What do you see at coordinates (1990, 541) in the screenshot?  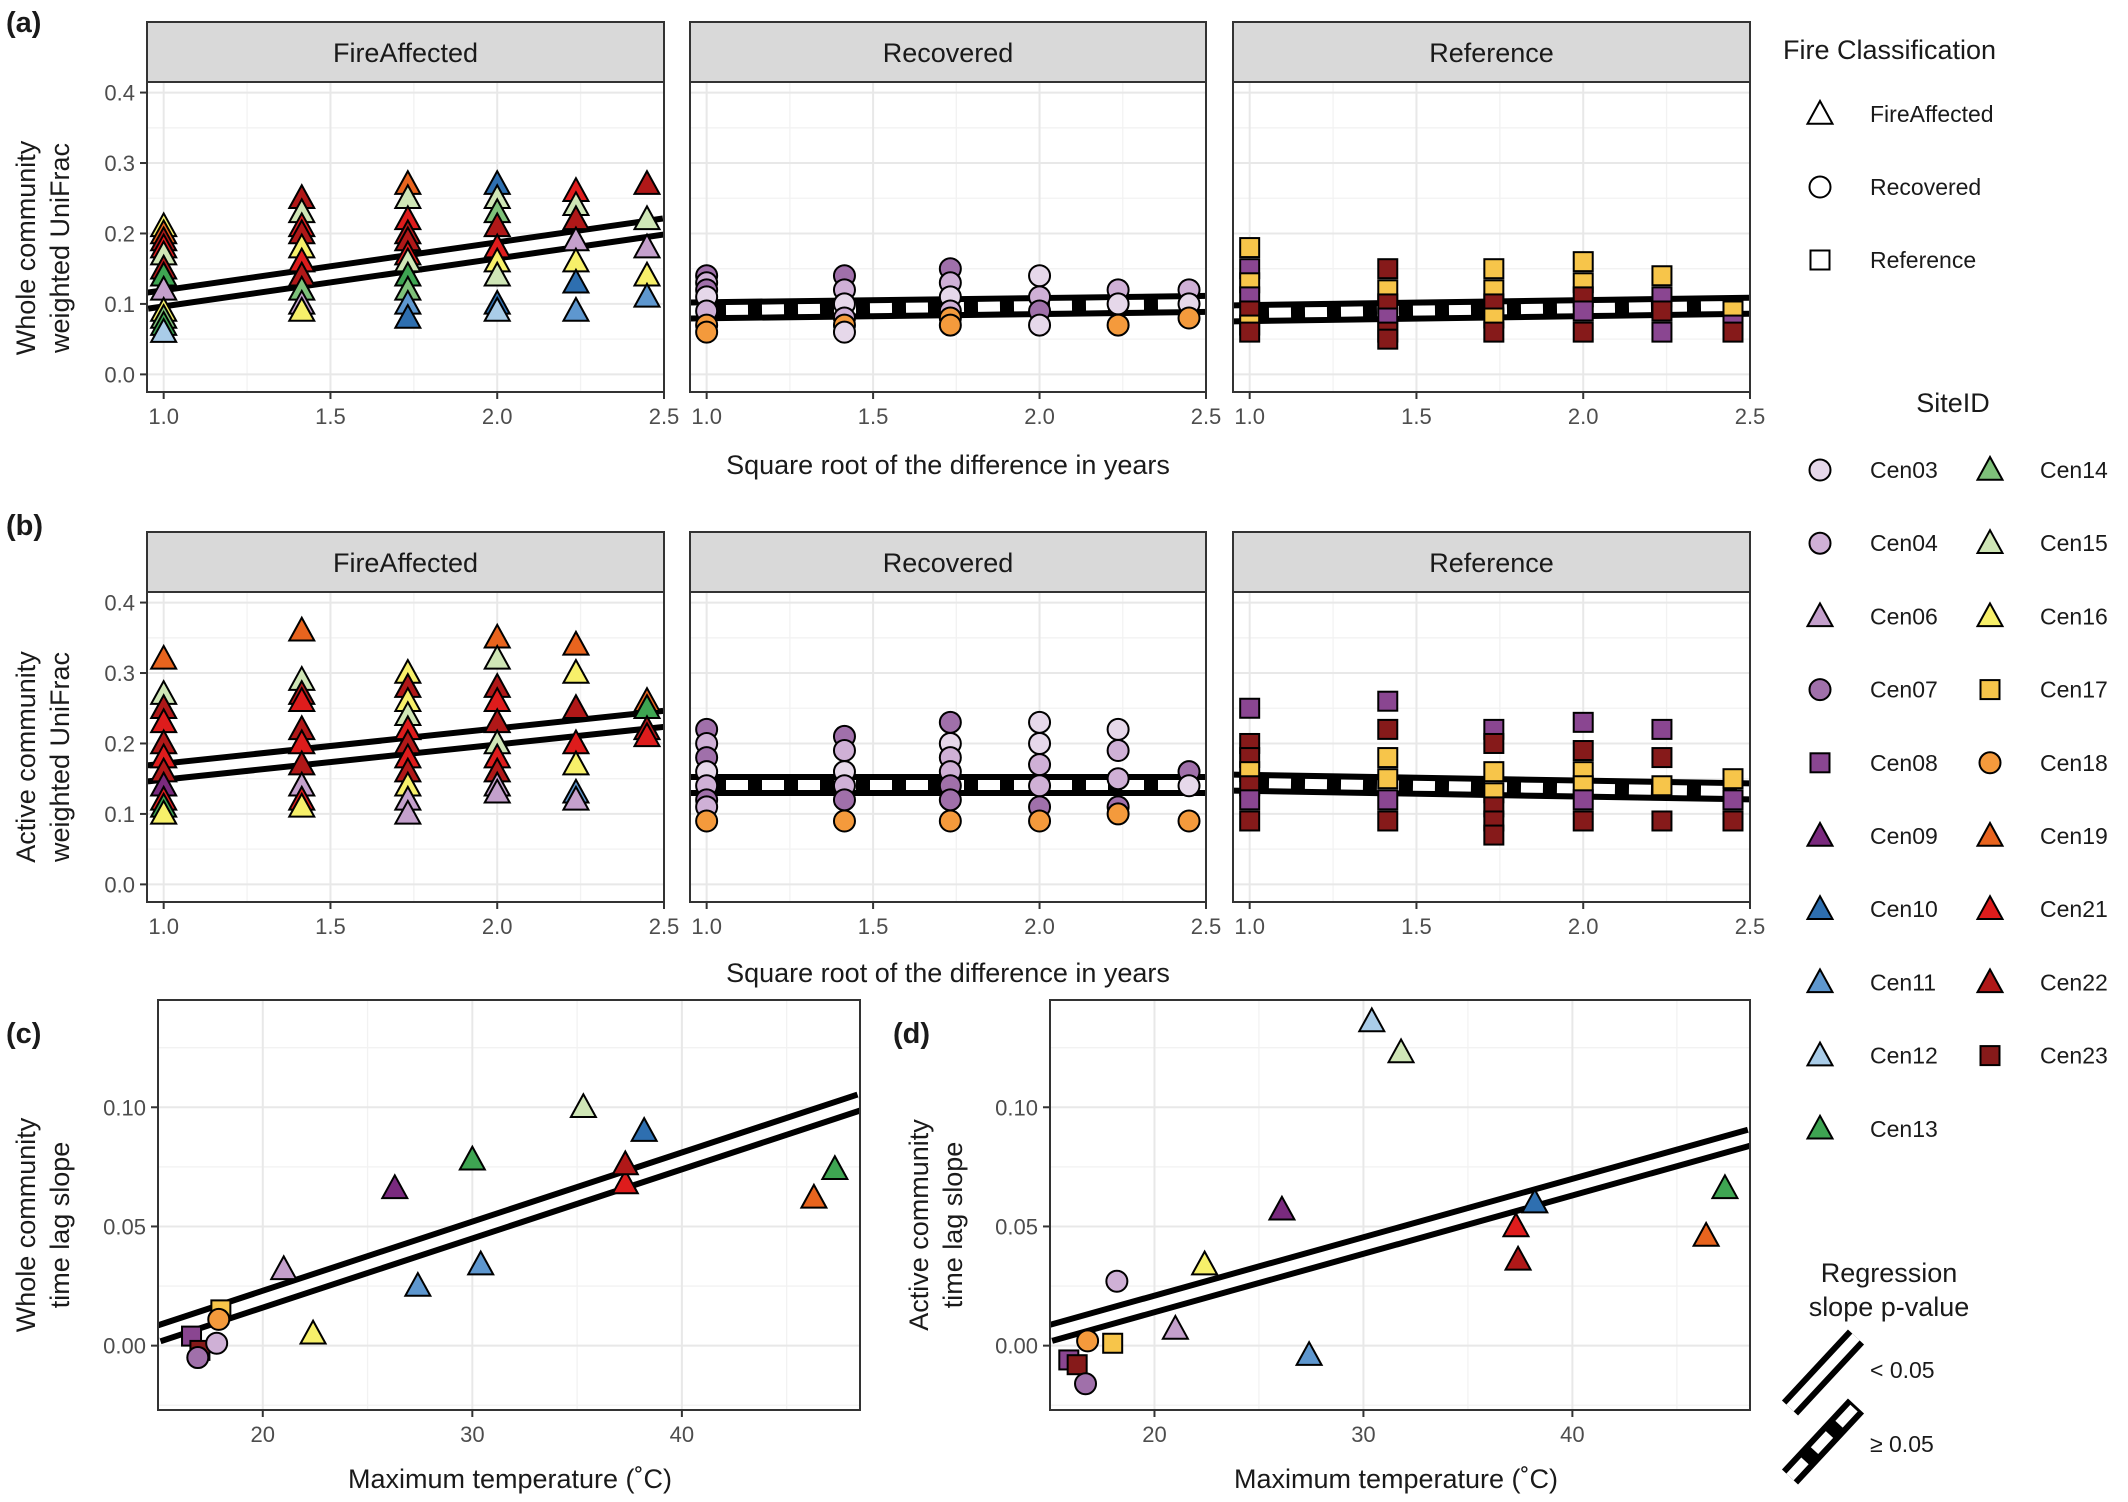 I see `legend-site-key-cen15` at bounding box center [1990, 541].